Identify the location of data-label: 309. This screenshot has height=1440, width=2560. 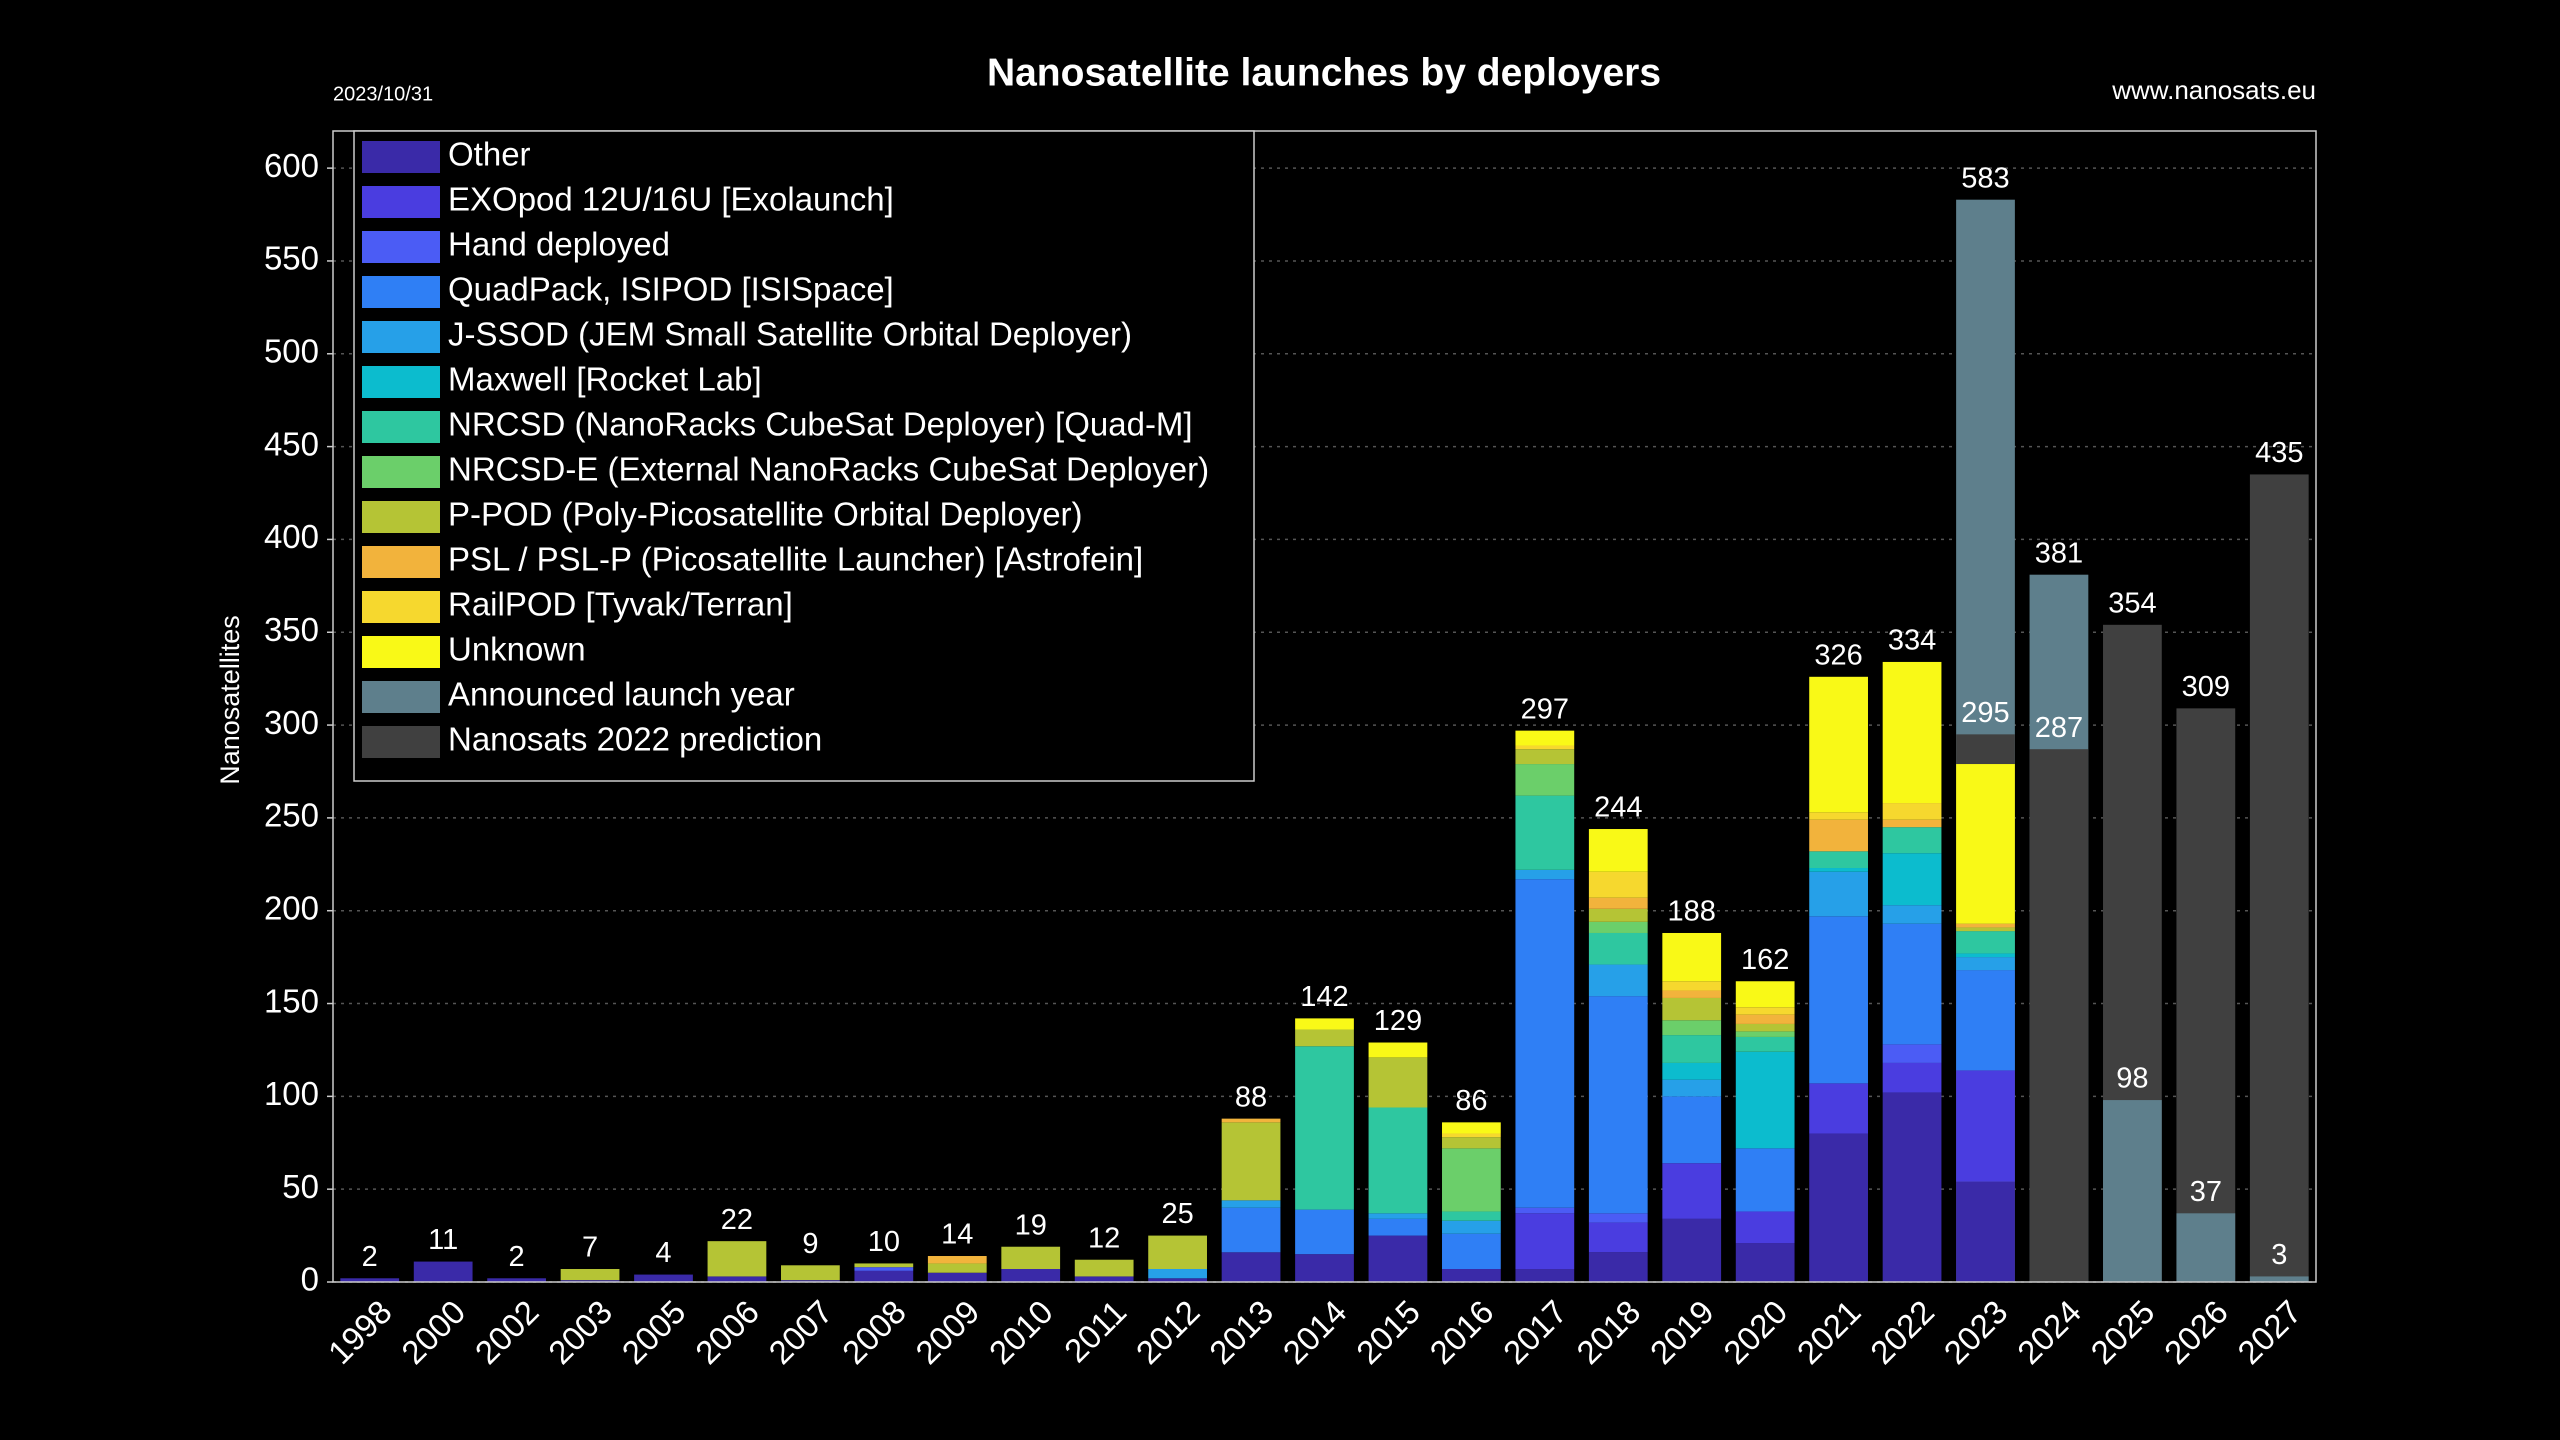
(2206, 687).